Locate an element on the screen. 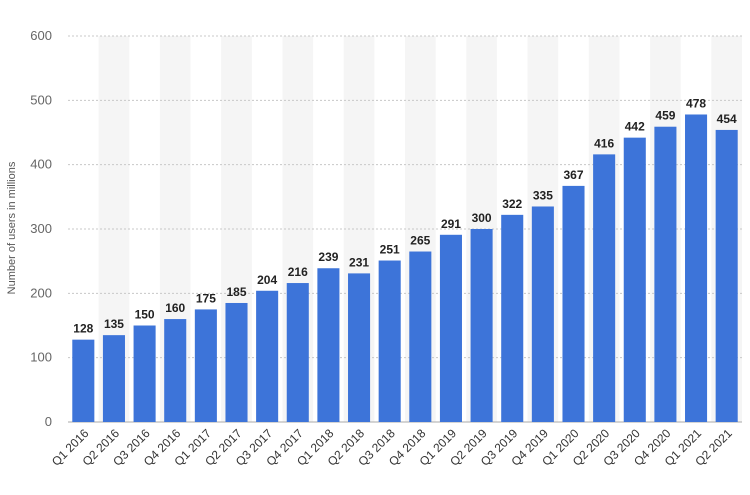  y-tick-label: 600 is located at coordinates (41, 35).